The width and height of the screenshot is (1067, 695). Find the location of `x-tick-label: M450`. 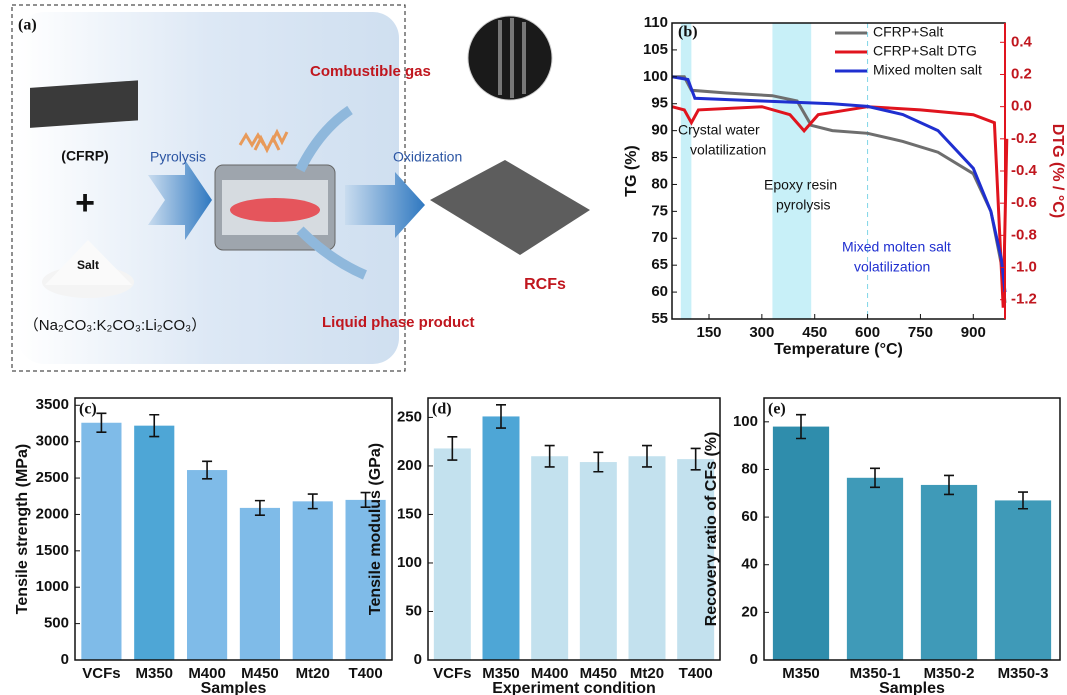

x-tick-label: M450 is located at coordinates (260, 673).